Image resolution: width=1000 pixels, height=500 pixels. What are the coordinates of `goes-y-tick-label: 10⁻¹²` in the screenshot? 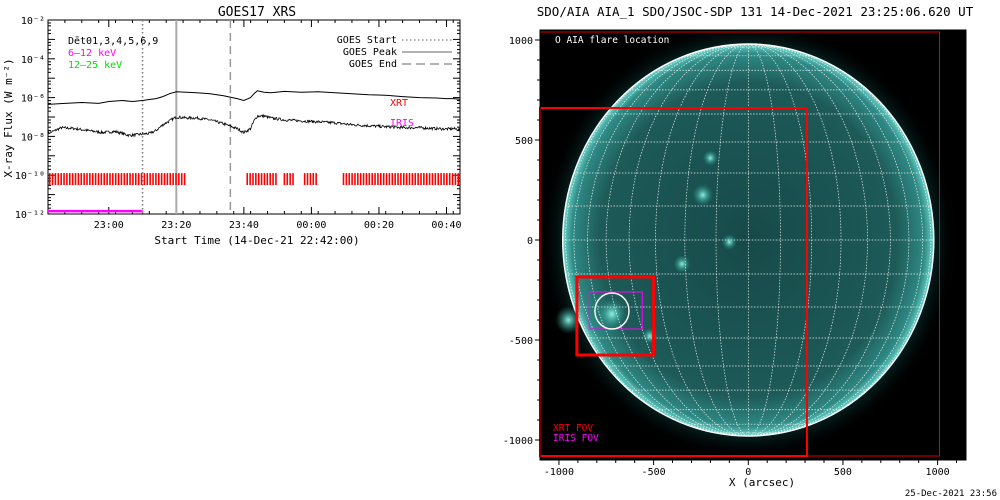 It's located at (30, 215).